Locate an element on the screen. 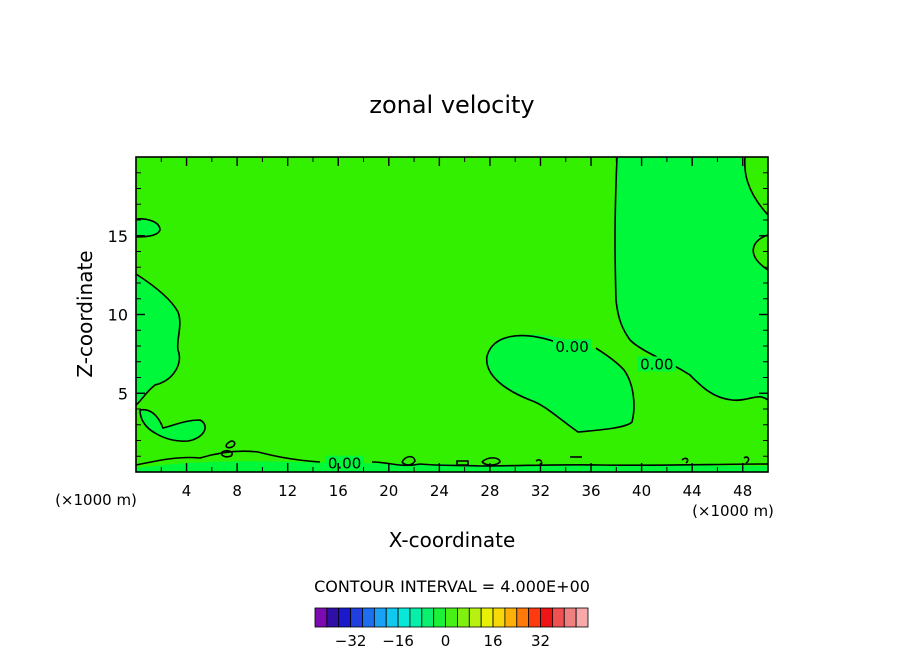 The width and height of the screenshot is (904, 654). x-axis-unit-right: (×1000 m) is located at coordinates (733, 511).